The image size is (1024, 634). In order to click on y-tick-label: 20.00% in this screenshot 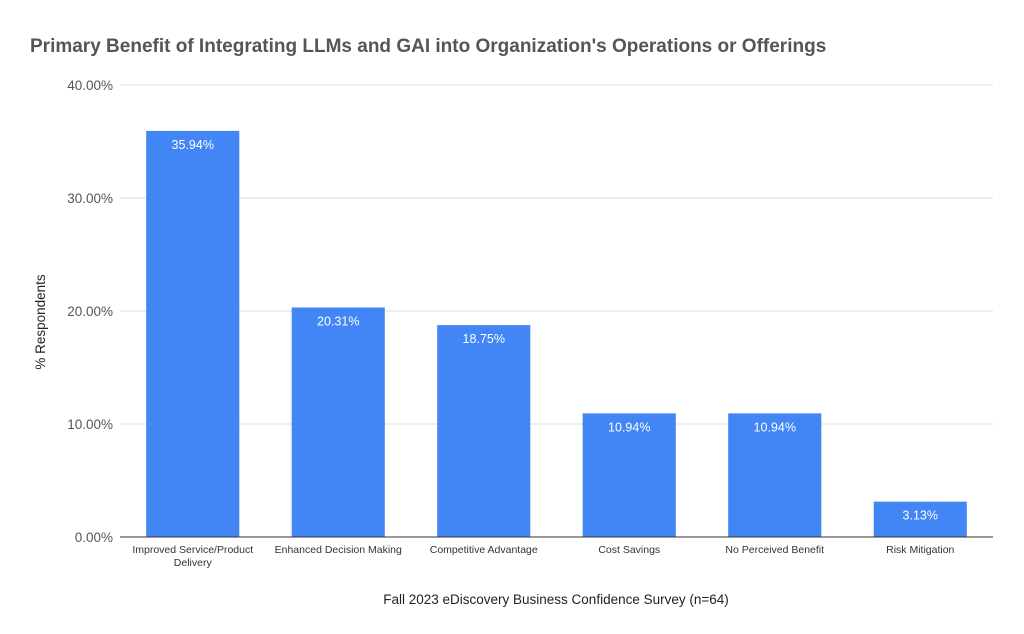, I will do `click(90, 311)`.